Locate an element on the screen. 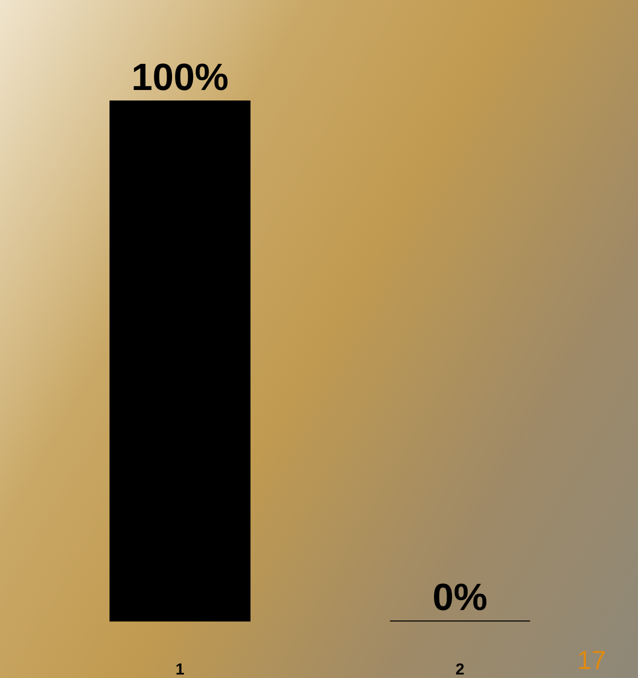 This screenshot has width=638, height=678. x-tick-label: 1 is located at coordinates (180, 670).